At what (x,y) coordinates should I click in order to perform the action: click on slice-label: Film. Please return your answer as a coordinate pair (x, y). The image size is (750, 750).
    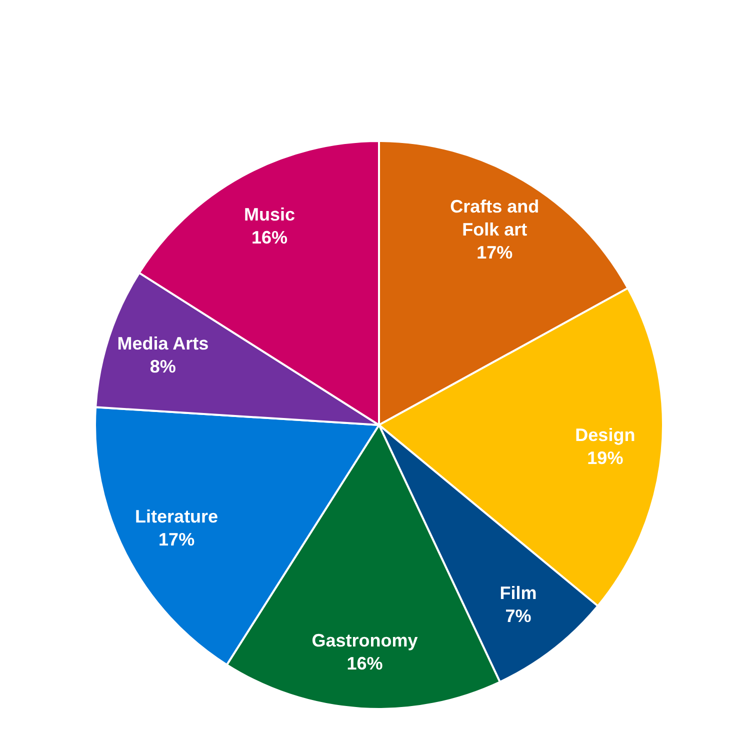
    Looking at the image, I should click on (518, 593).